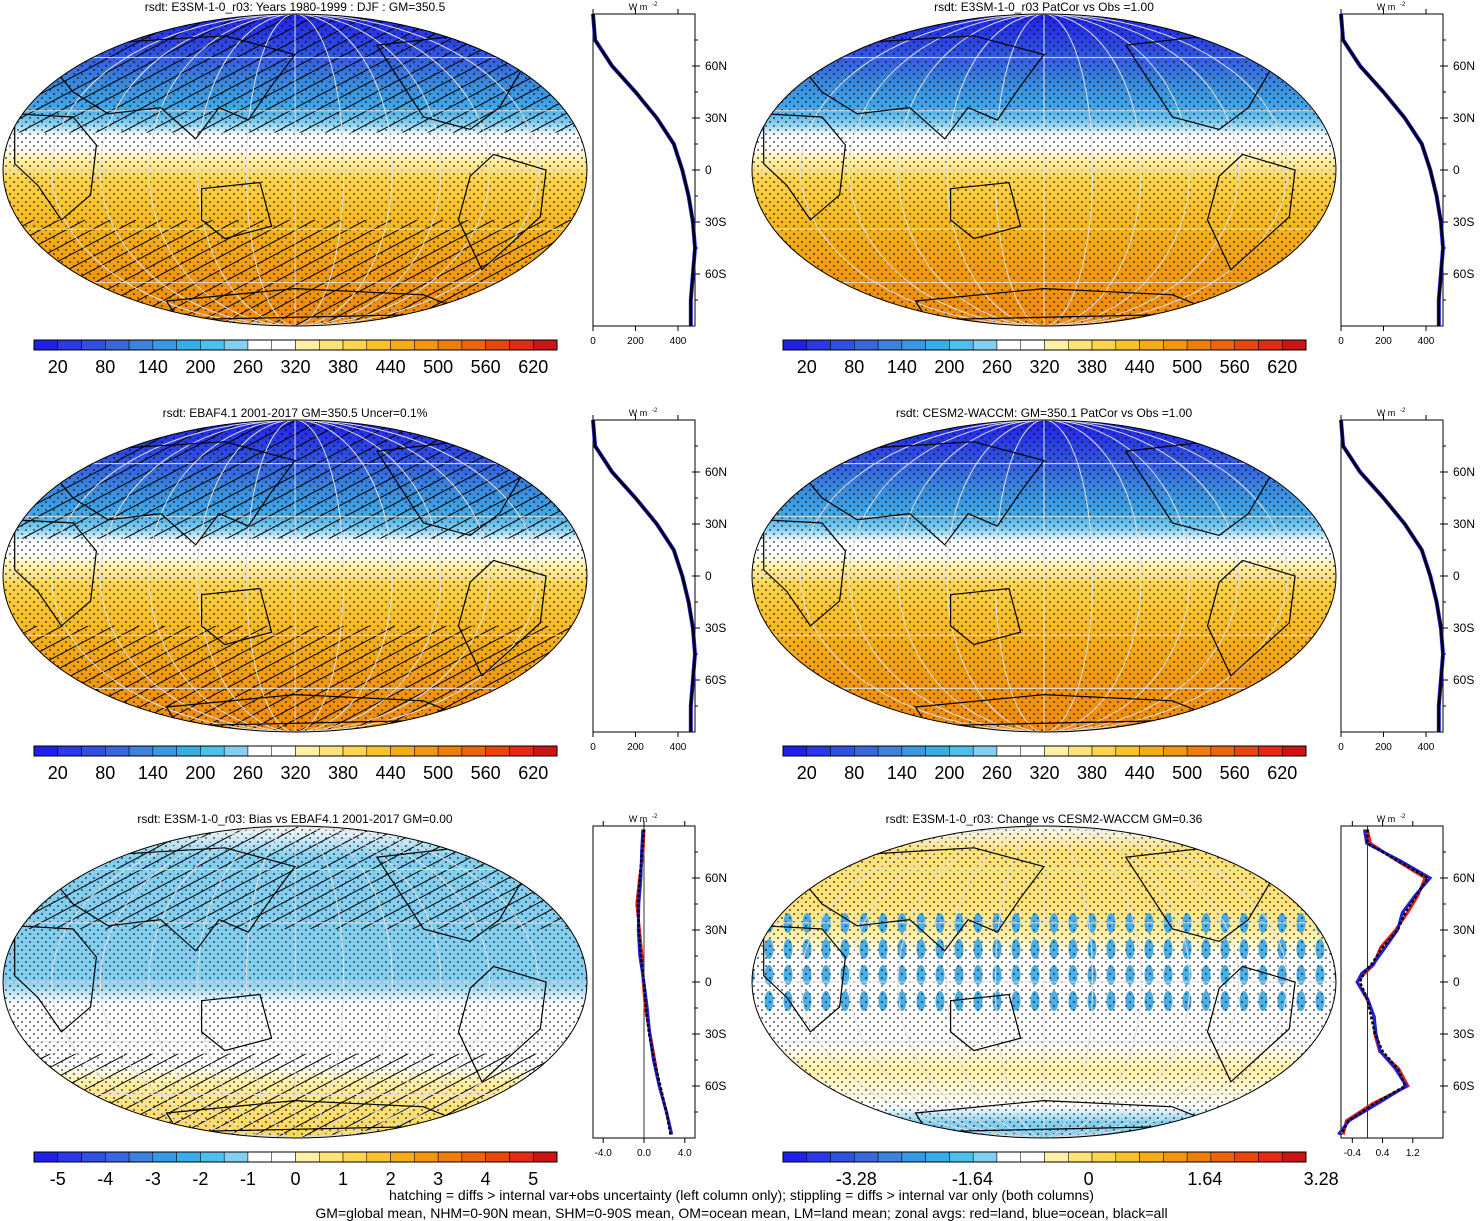 The height and width of the screenshot is (1221, 1483). Describe the element at coordinates (1044, 367) in the screenshot. I see `colorbar-tick-label: 320` at that location.